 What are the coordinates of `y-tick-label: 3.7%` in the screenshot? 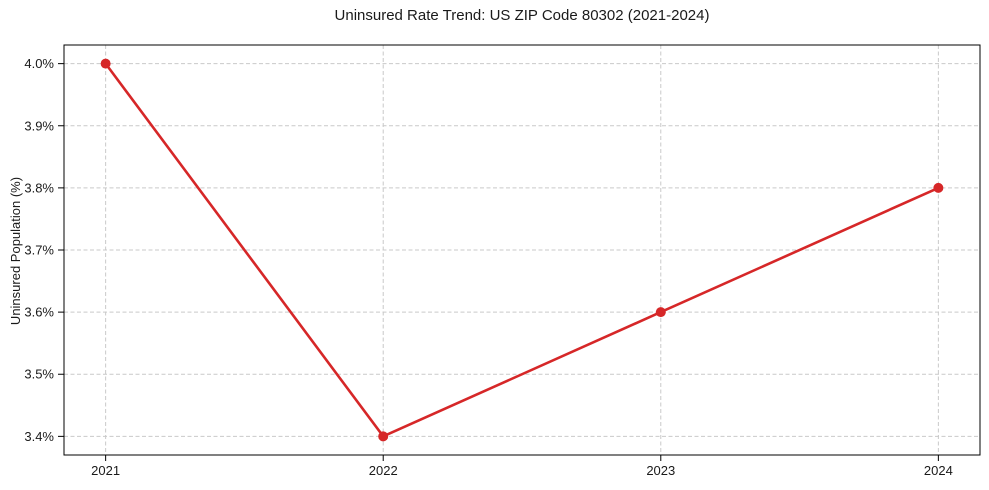 It's located at (39, 250).